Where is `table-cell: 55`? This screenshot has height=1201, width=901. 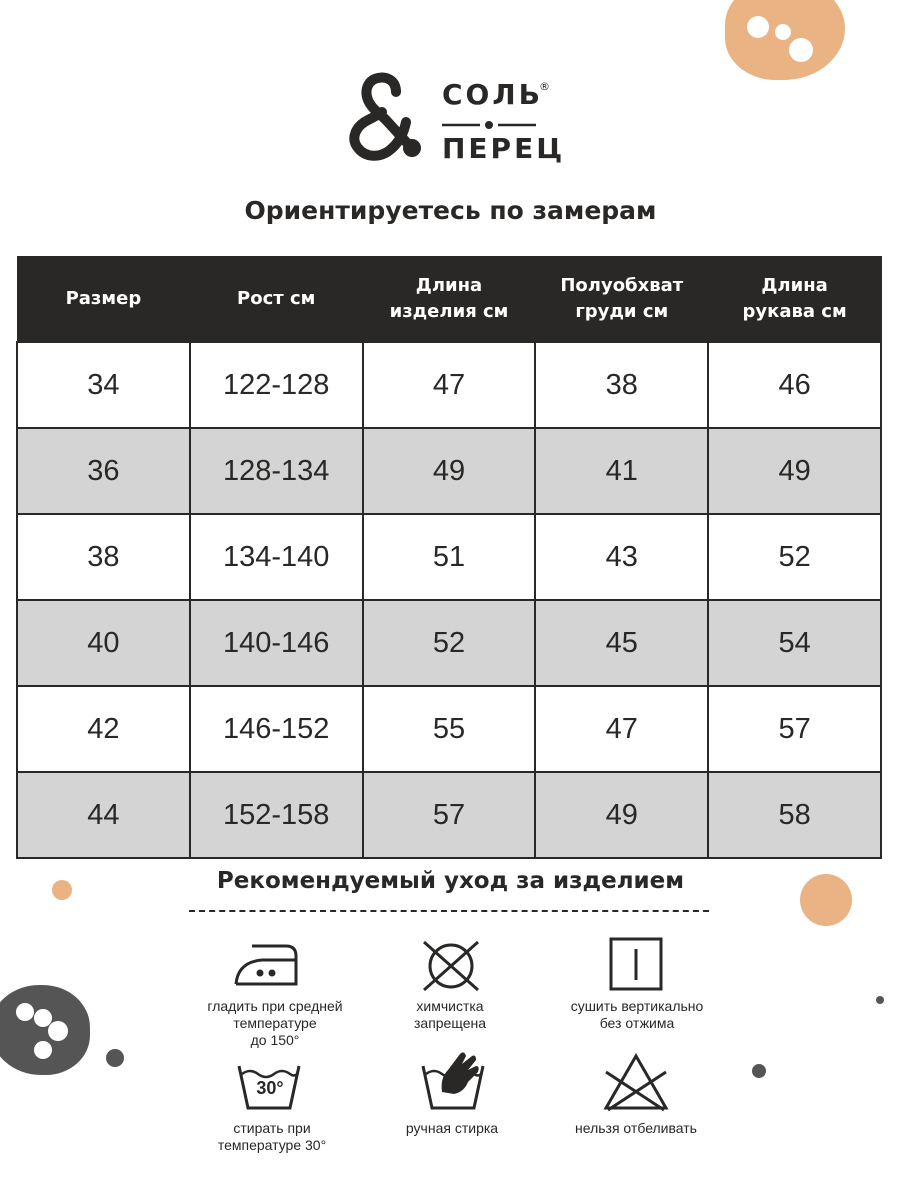
table-cell: 55 is located at coordinates (449, 729).